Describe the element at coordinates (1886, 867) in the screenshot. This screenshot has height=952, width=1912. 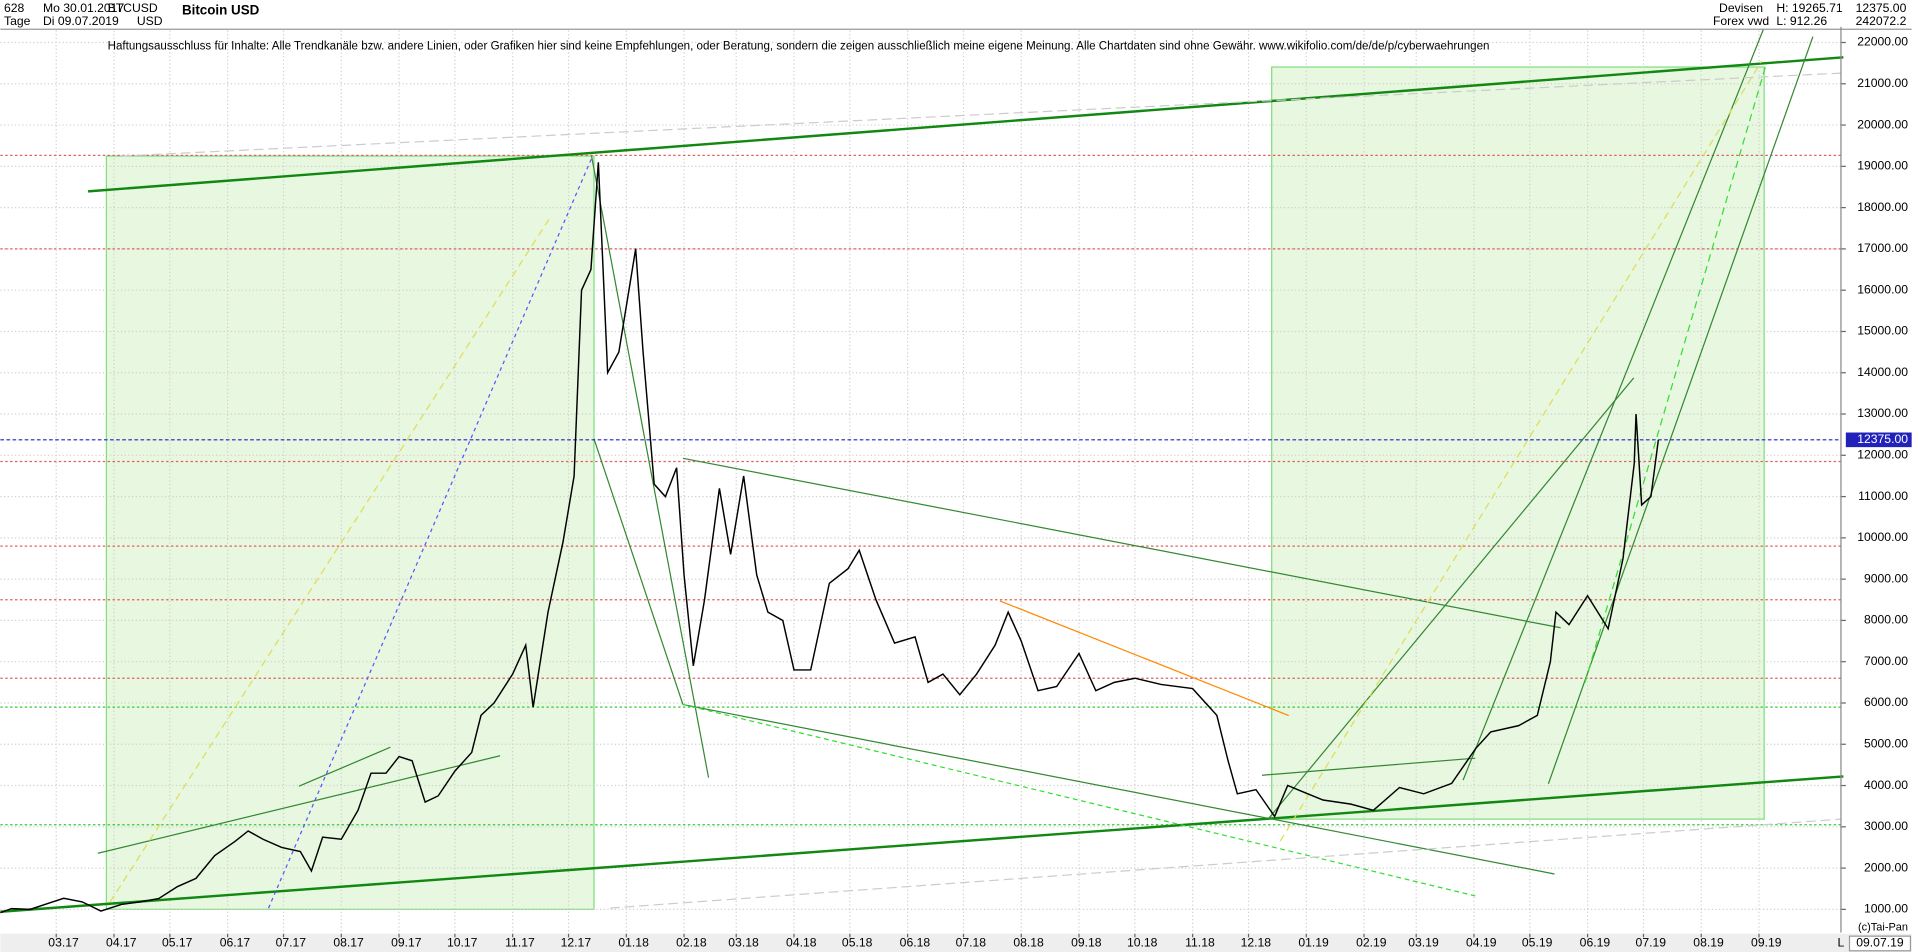
I see `y-tick-label: 2000.00` at that location.